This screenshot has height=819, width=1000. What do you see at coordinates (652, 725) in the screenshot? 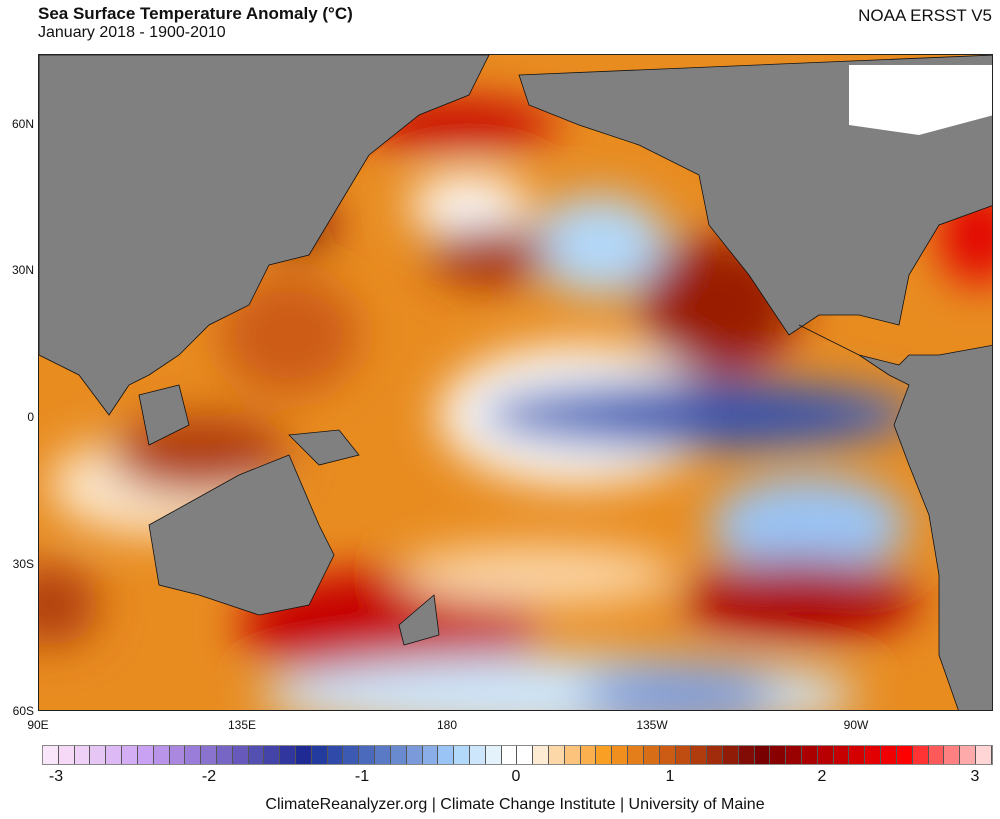
I see `lon-label: 135W` at bounding box center [652, 725].